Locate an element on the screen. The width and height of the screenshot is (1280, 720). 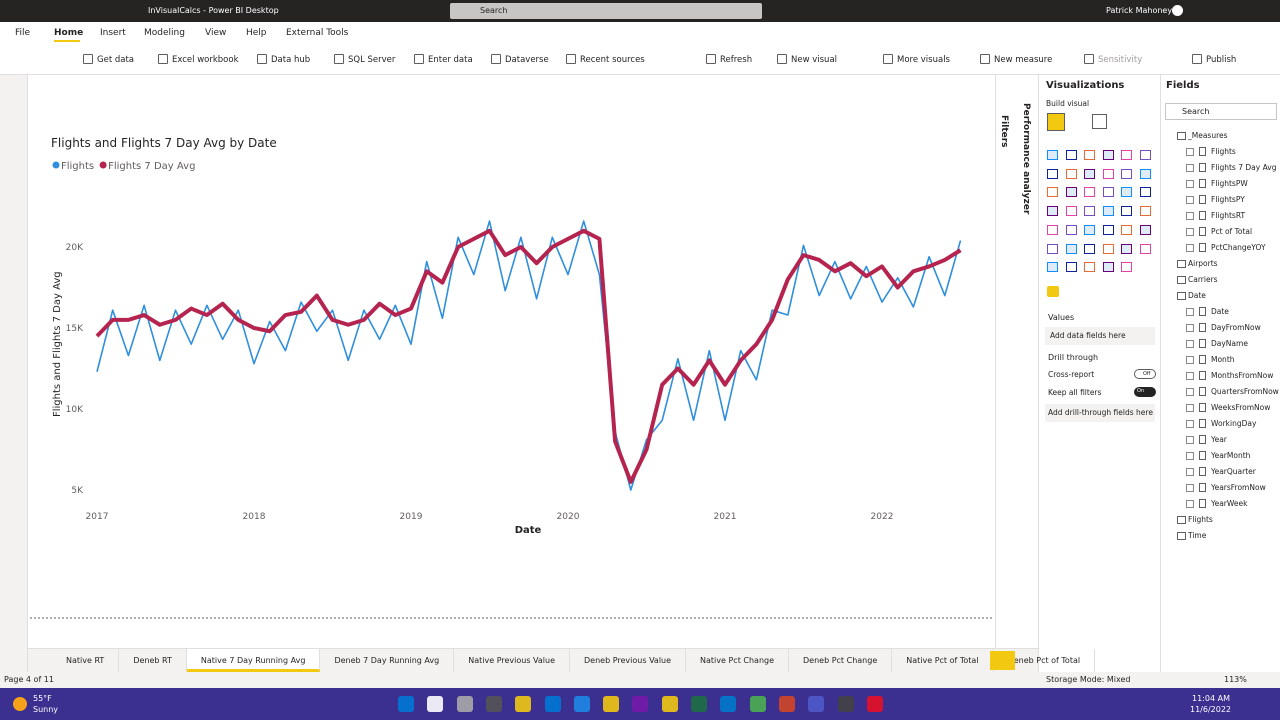
page-tab: Deneb 7 Day Running Avg is located at coordinates (387, 660).